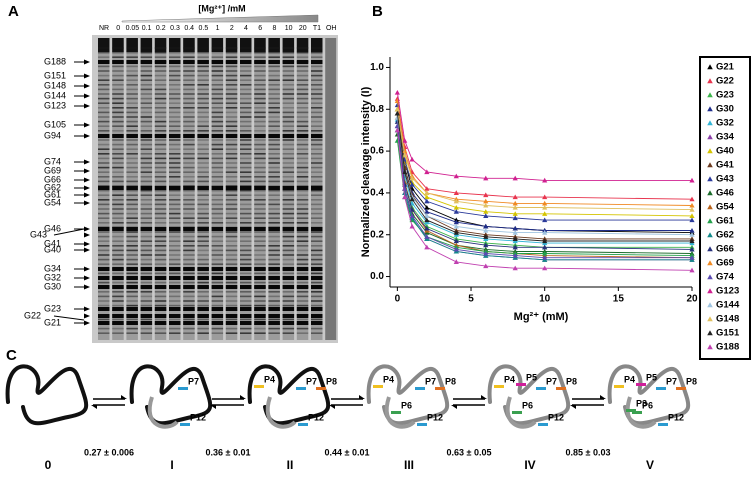 The image size is (754, 478). What do you see at coordinates (529, 465) in the screenshot?
I see `state-label: IV` at bounding box center [529, 465].